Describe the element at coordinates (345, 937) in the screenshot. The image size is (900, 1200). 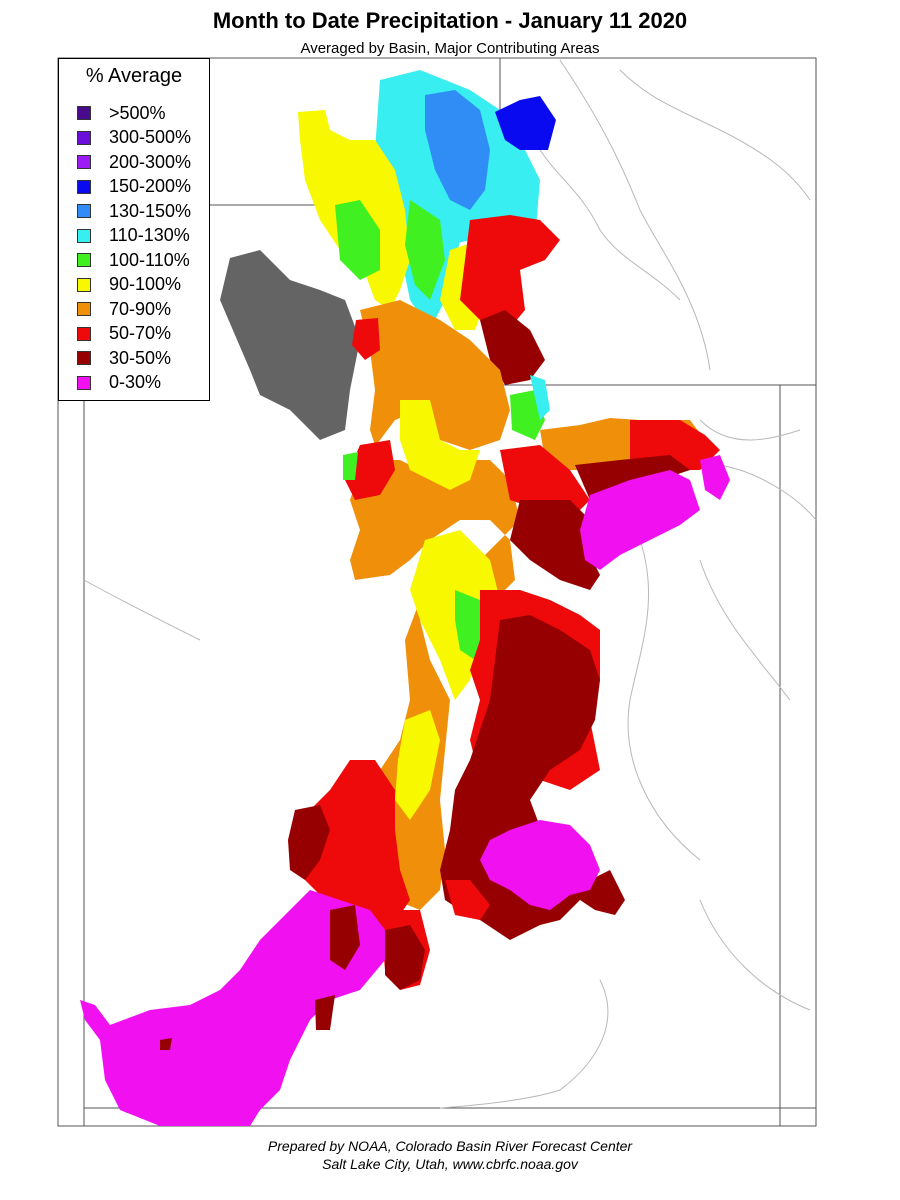
I see `basin-30-50-southwest-b` at that location.